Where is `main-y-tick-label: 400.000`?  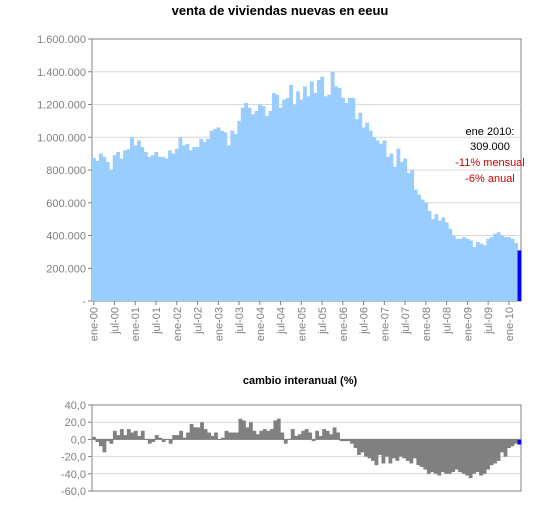
main-y-tick-label: 400.000 is located at coordinates (66, 237).